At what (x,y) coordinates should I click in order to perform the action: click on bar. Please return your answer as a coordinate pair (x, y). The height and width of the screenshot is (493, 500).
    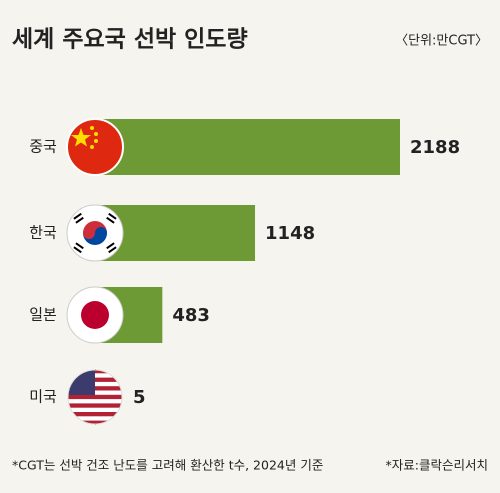
    Looking at the image, I should click on (247, 147).